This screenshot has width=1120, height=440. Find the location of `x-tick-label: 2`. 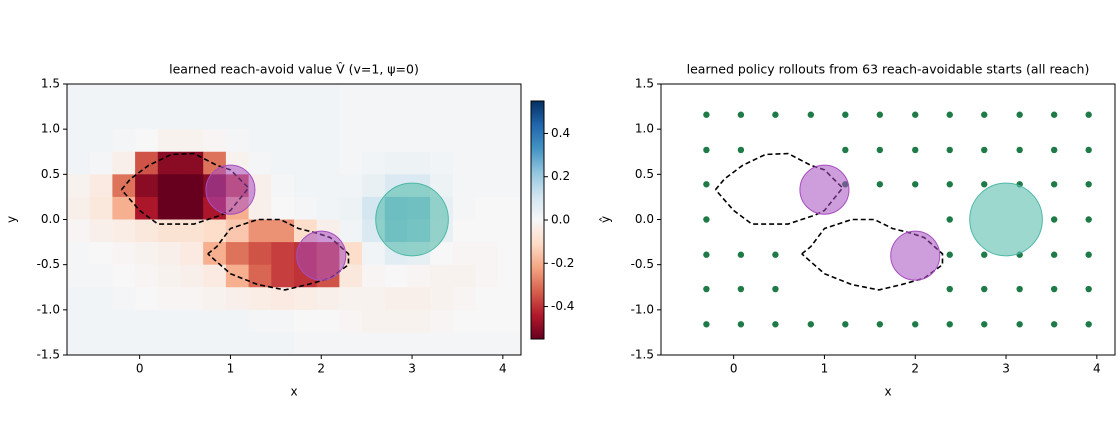

x-tick-label: 2 is located at coordinates (321, 369).